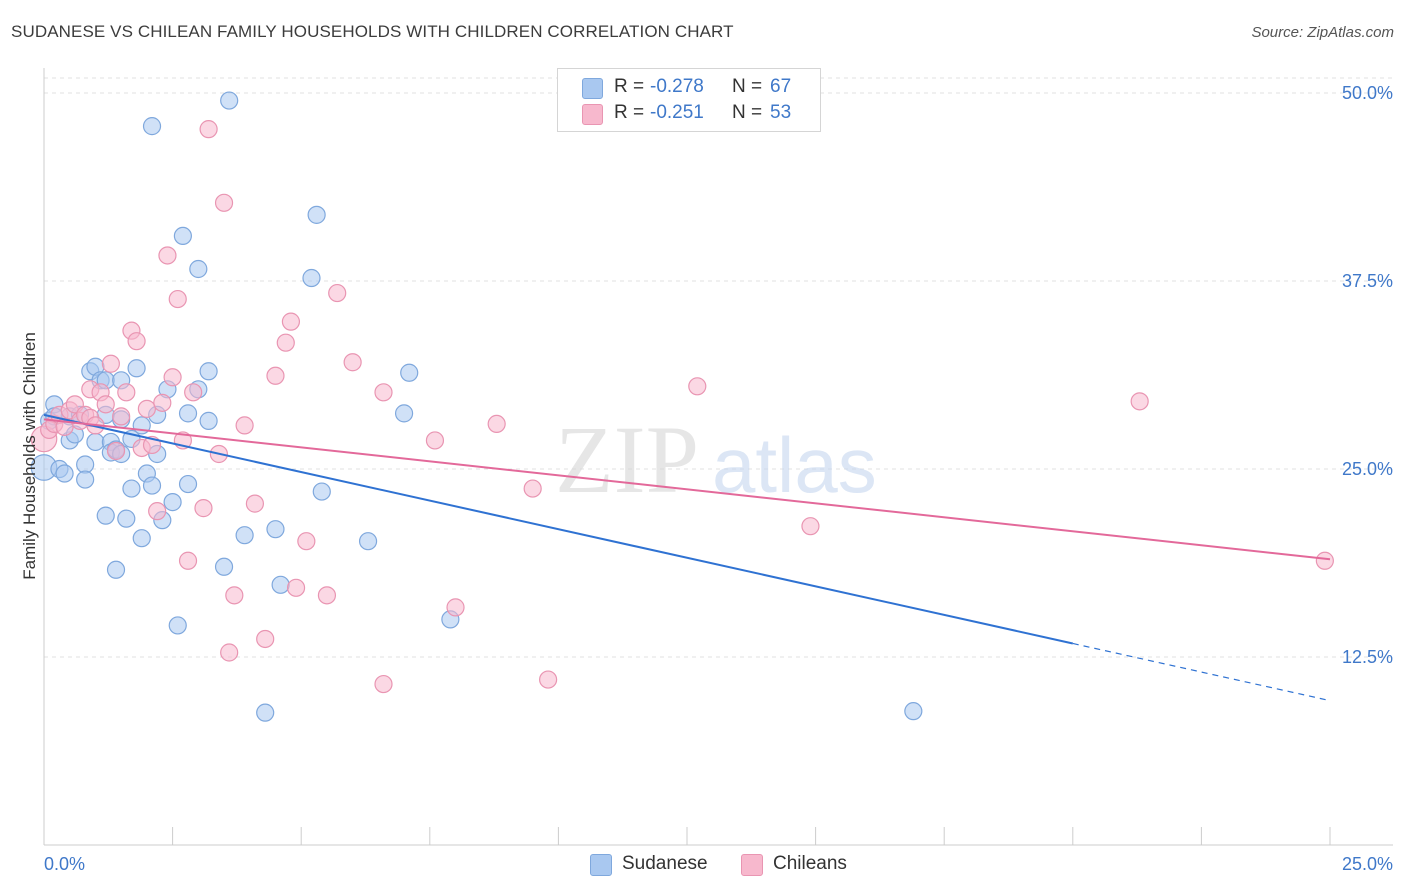  I want to click on legend-label-sudanese: Sudanese, so click(665, 863).